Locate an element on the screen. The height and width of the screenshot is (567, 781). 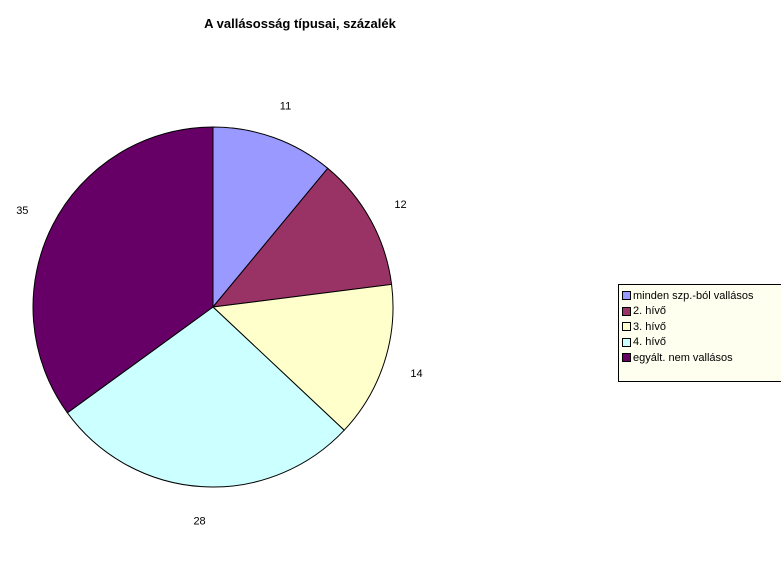
data-label-5: 35 is located at coordinates (22, 211).